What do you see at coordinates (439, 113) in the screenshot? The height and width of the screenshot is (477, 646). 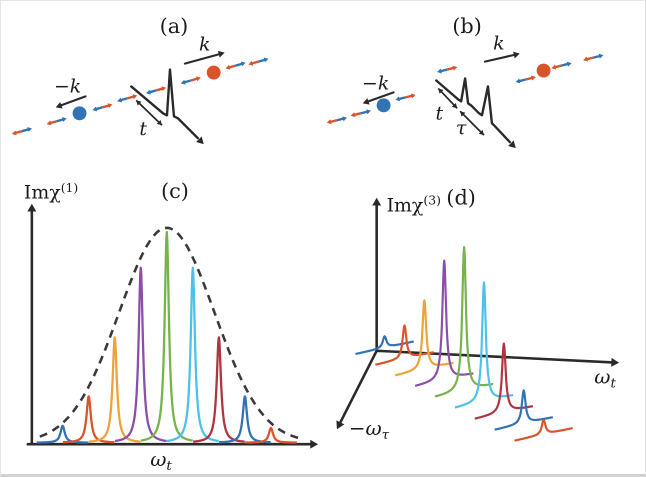 I see `t-label-b: t` at bounding box center [439, 113].